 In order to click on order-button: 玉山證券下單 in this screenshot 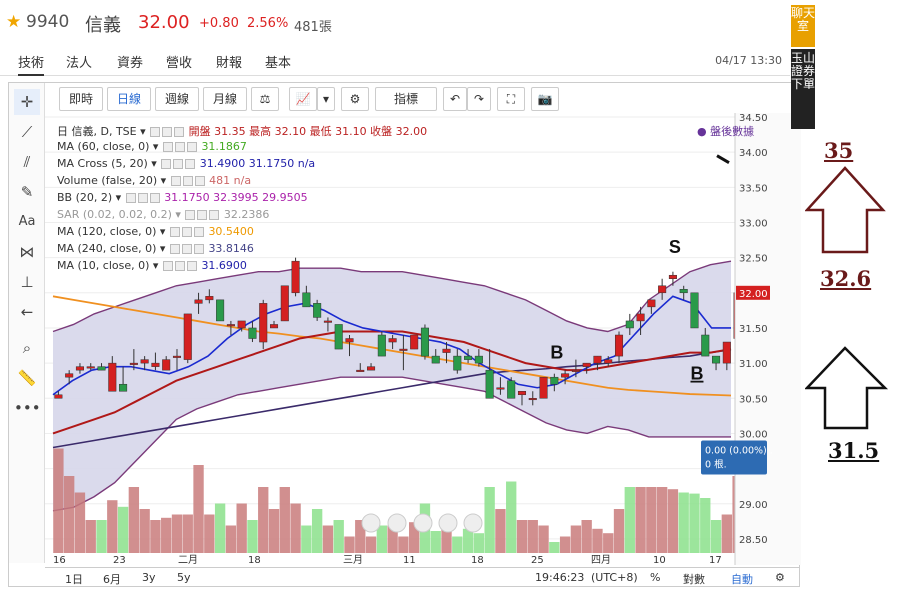, I will do `click(803, 89)`.